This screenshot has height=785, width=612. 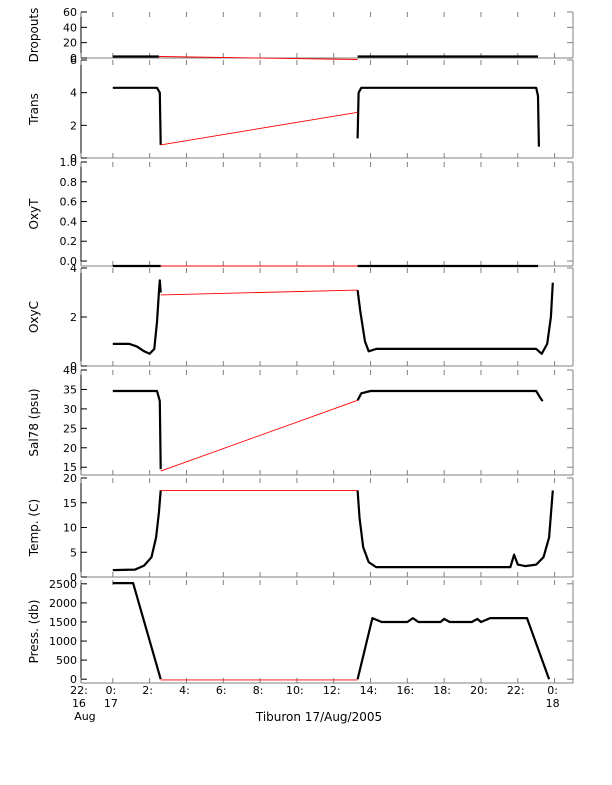 I want to click on y-axis-label: OxyC, so click(x=34, y=317).